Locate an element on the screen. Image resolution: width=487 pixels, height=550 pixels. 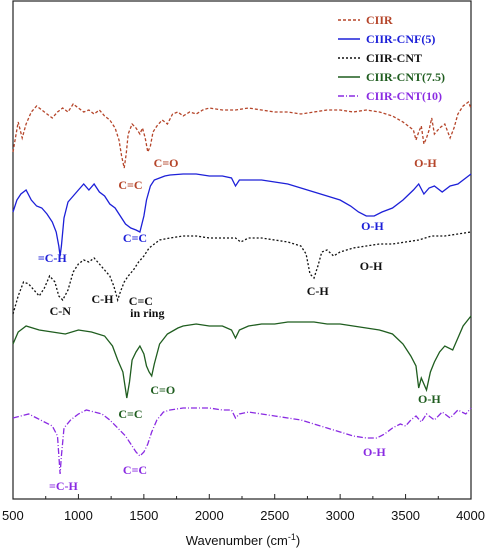
legend-label-ciir-cnt-7-5: CIIR-CNT(7.5) is located at coordinates (405, 77).